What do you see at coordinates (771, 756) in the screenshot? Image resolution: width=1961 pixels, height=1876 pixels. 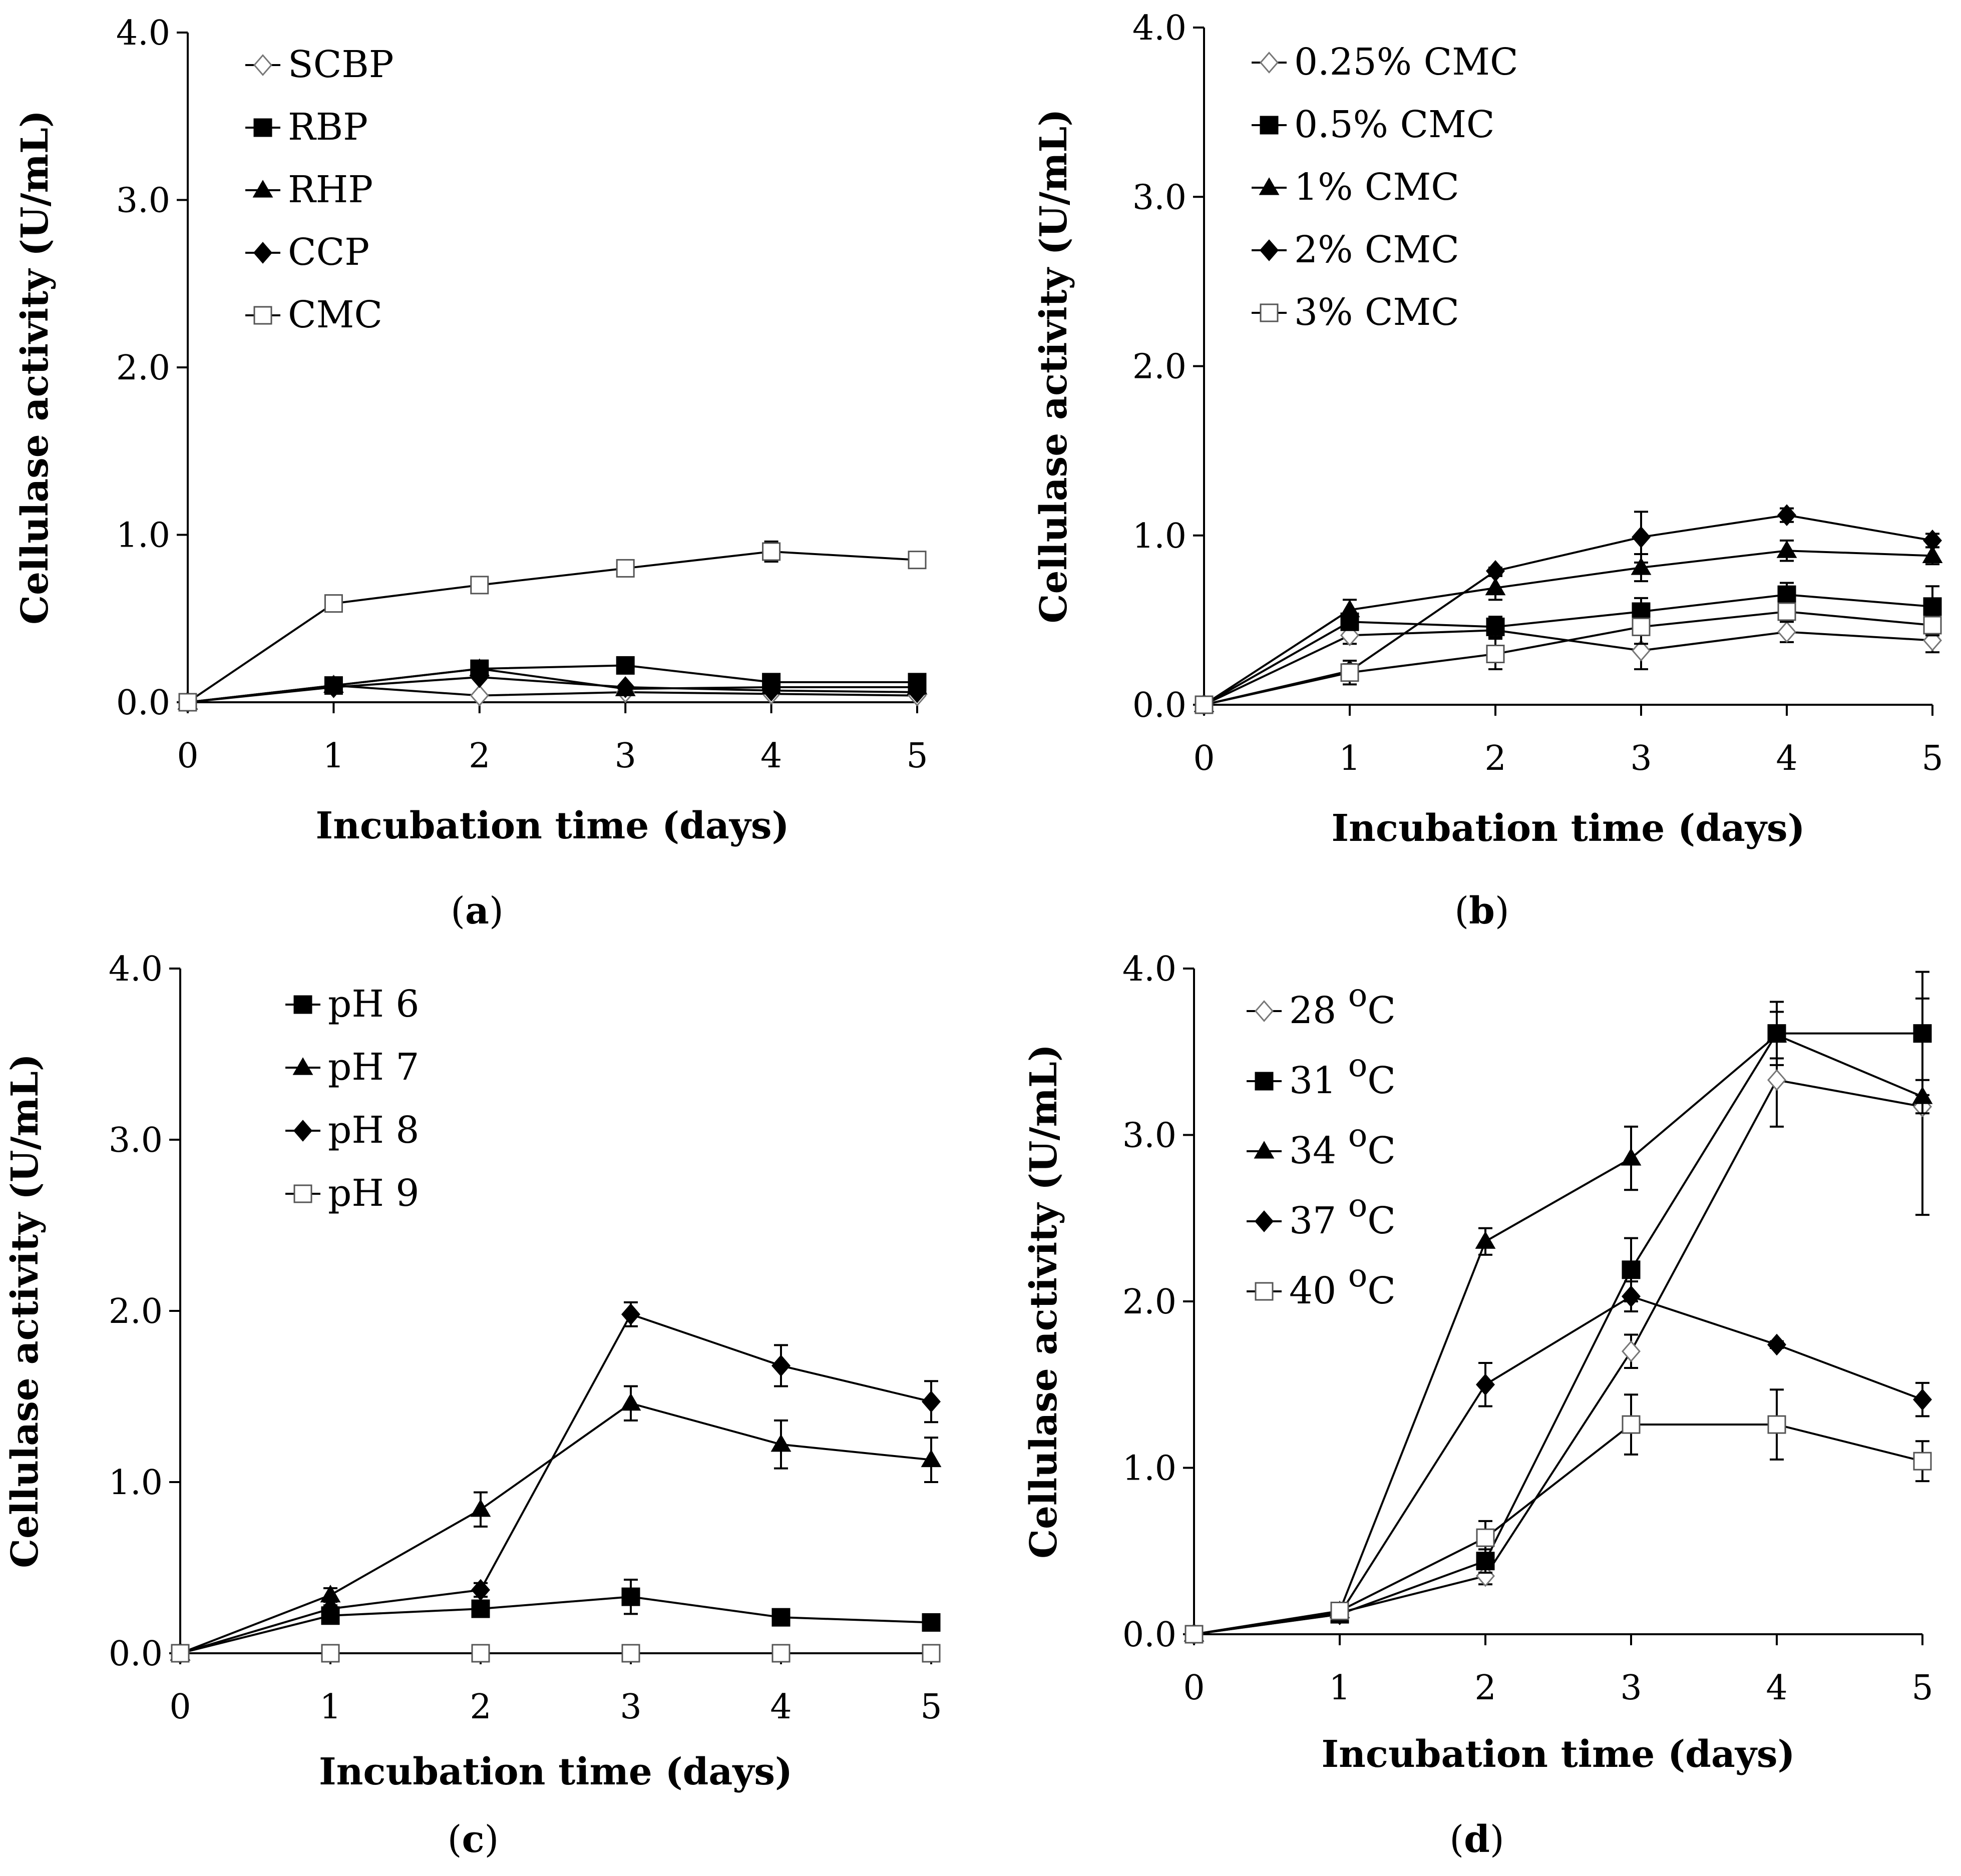 I see `x-tick-label: 4` at bounding box center [771, 756].